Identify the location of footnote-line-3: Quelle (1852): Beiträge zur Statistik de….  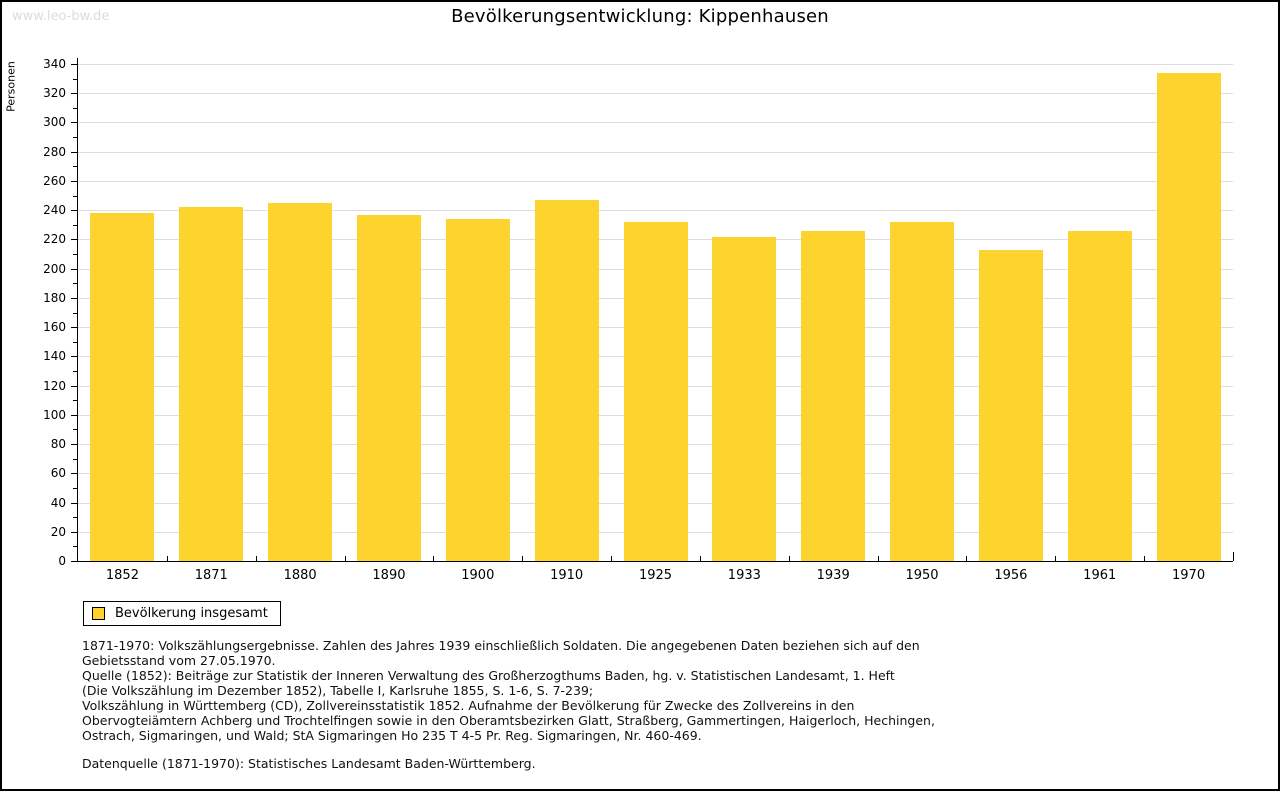
(488, 675).